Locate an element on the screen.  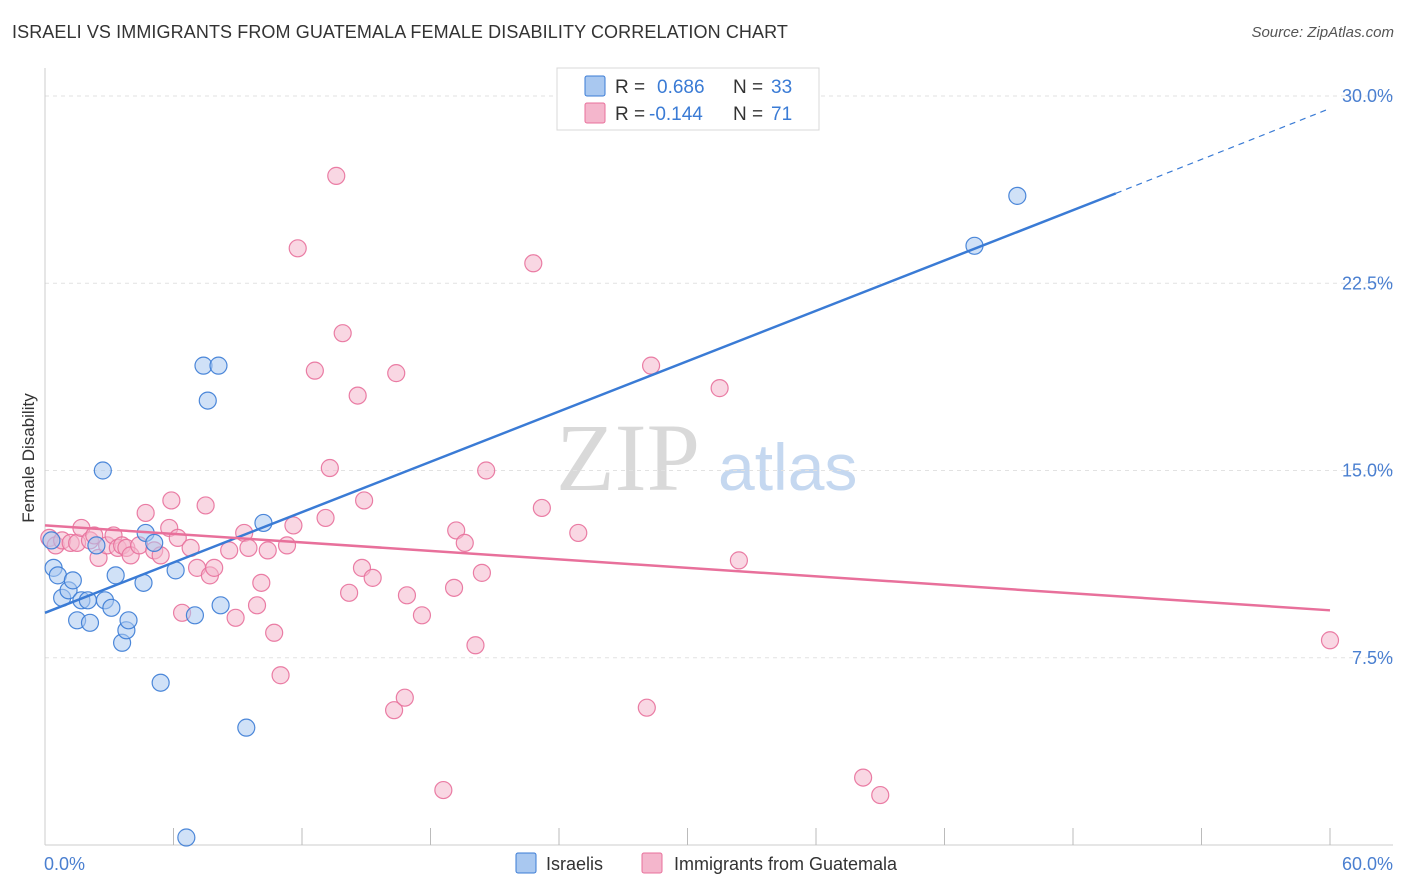
top-legend: R = 0.686 N = 33 R = -0.144 N = 71 is located at coordinates (688, 99).